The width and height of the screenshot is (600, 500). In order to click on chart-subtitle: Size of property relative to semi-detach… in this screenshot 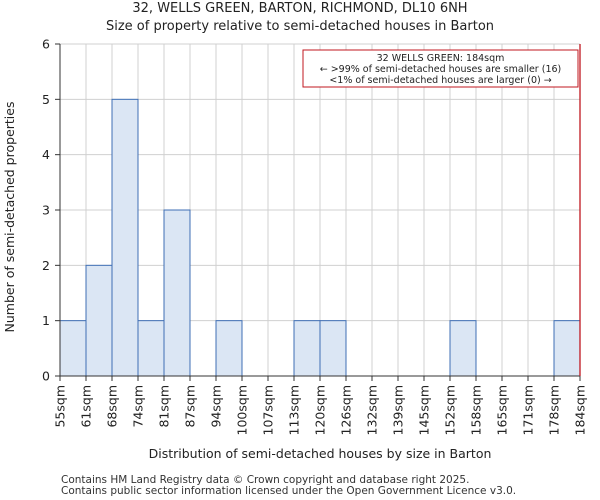, I will do `click(300, 26)`.